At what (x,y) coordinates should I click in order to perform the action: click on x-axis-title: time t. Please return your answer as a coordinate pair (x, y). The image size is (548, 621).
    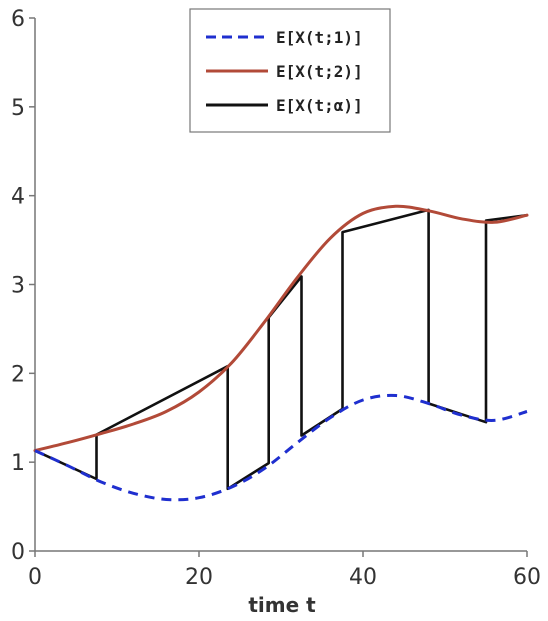
    Looking at the image, I should click on (282, 605).